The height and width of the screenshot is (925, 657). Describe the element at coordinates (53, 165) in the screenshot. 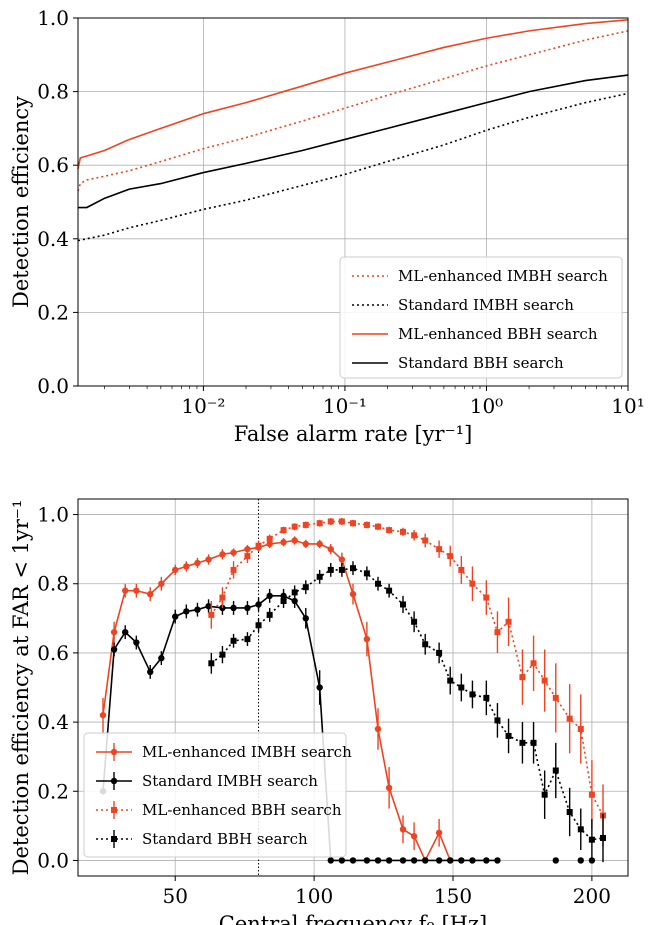

I see `y-tick-label: 0.6` at that location.